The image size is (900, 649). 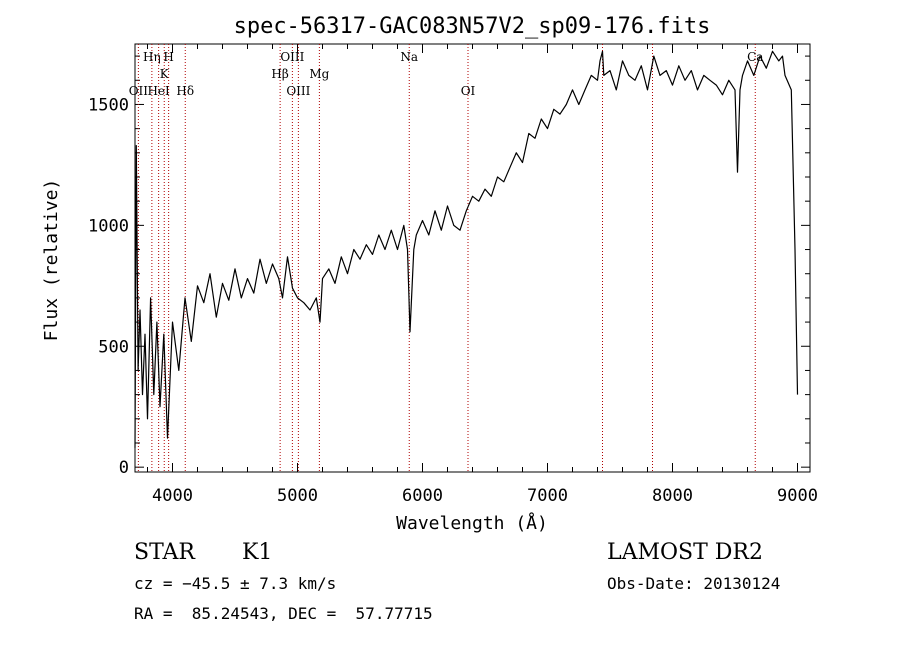 I want to click on x-axis-label: Wavelength (Å), so click(x=472, y=523).